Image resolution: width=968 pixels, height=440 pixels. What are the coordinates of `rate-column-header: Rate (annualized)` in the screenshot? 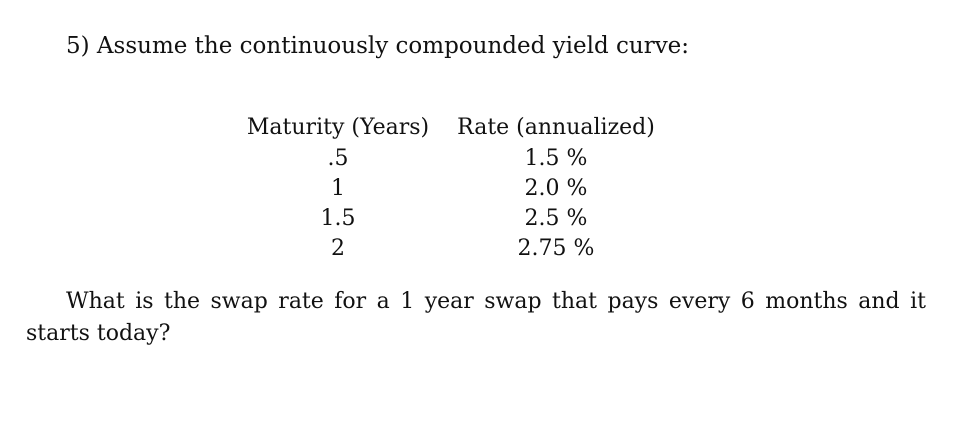 It's located at (556, 127).